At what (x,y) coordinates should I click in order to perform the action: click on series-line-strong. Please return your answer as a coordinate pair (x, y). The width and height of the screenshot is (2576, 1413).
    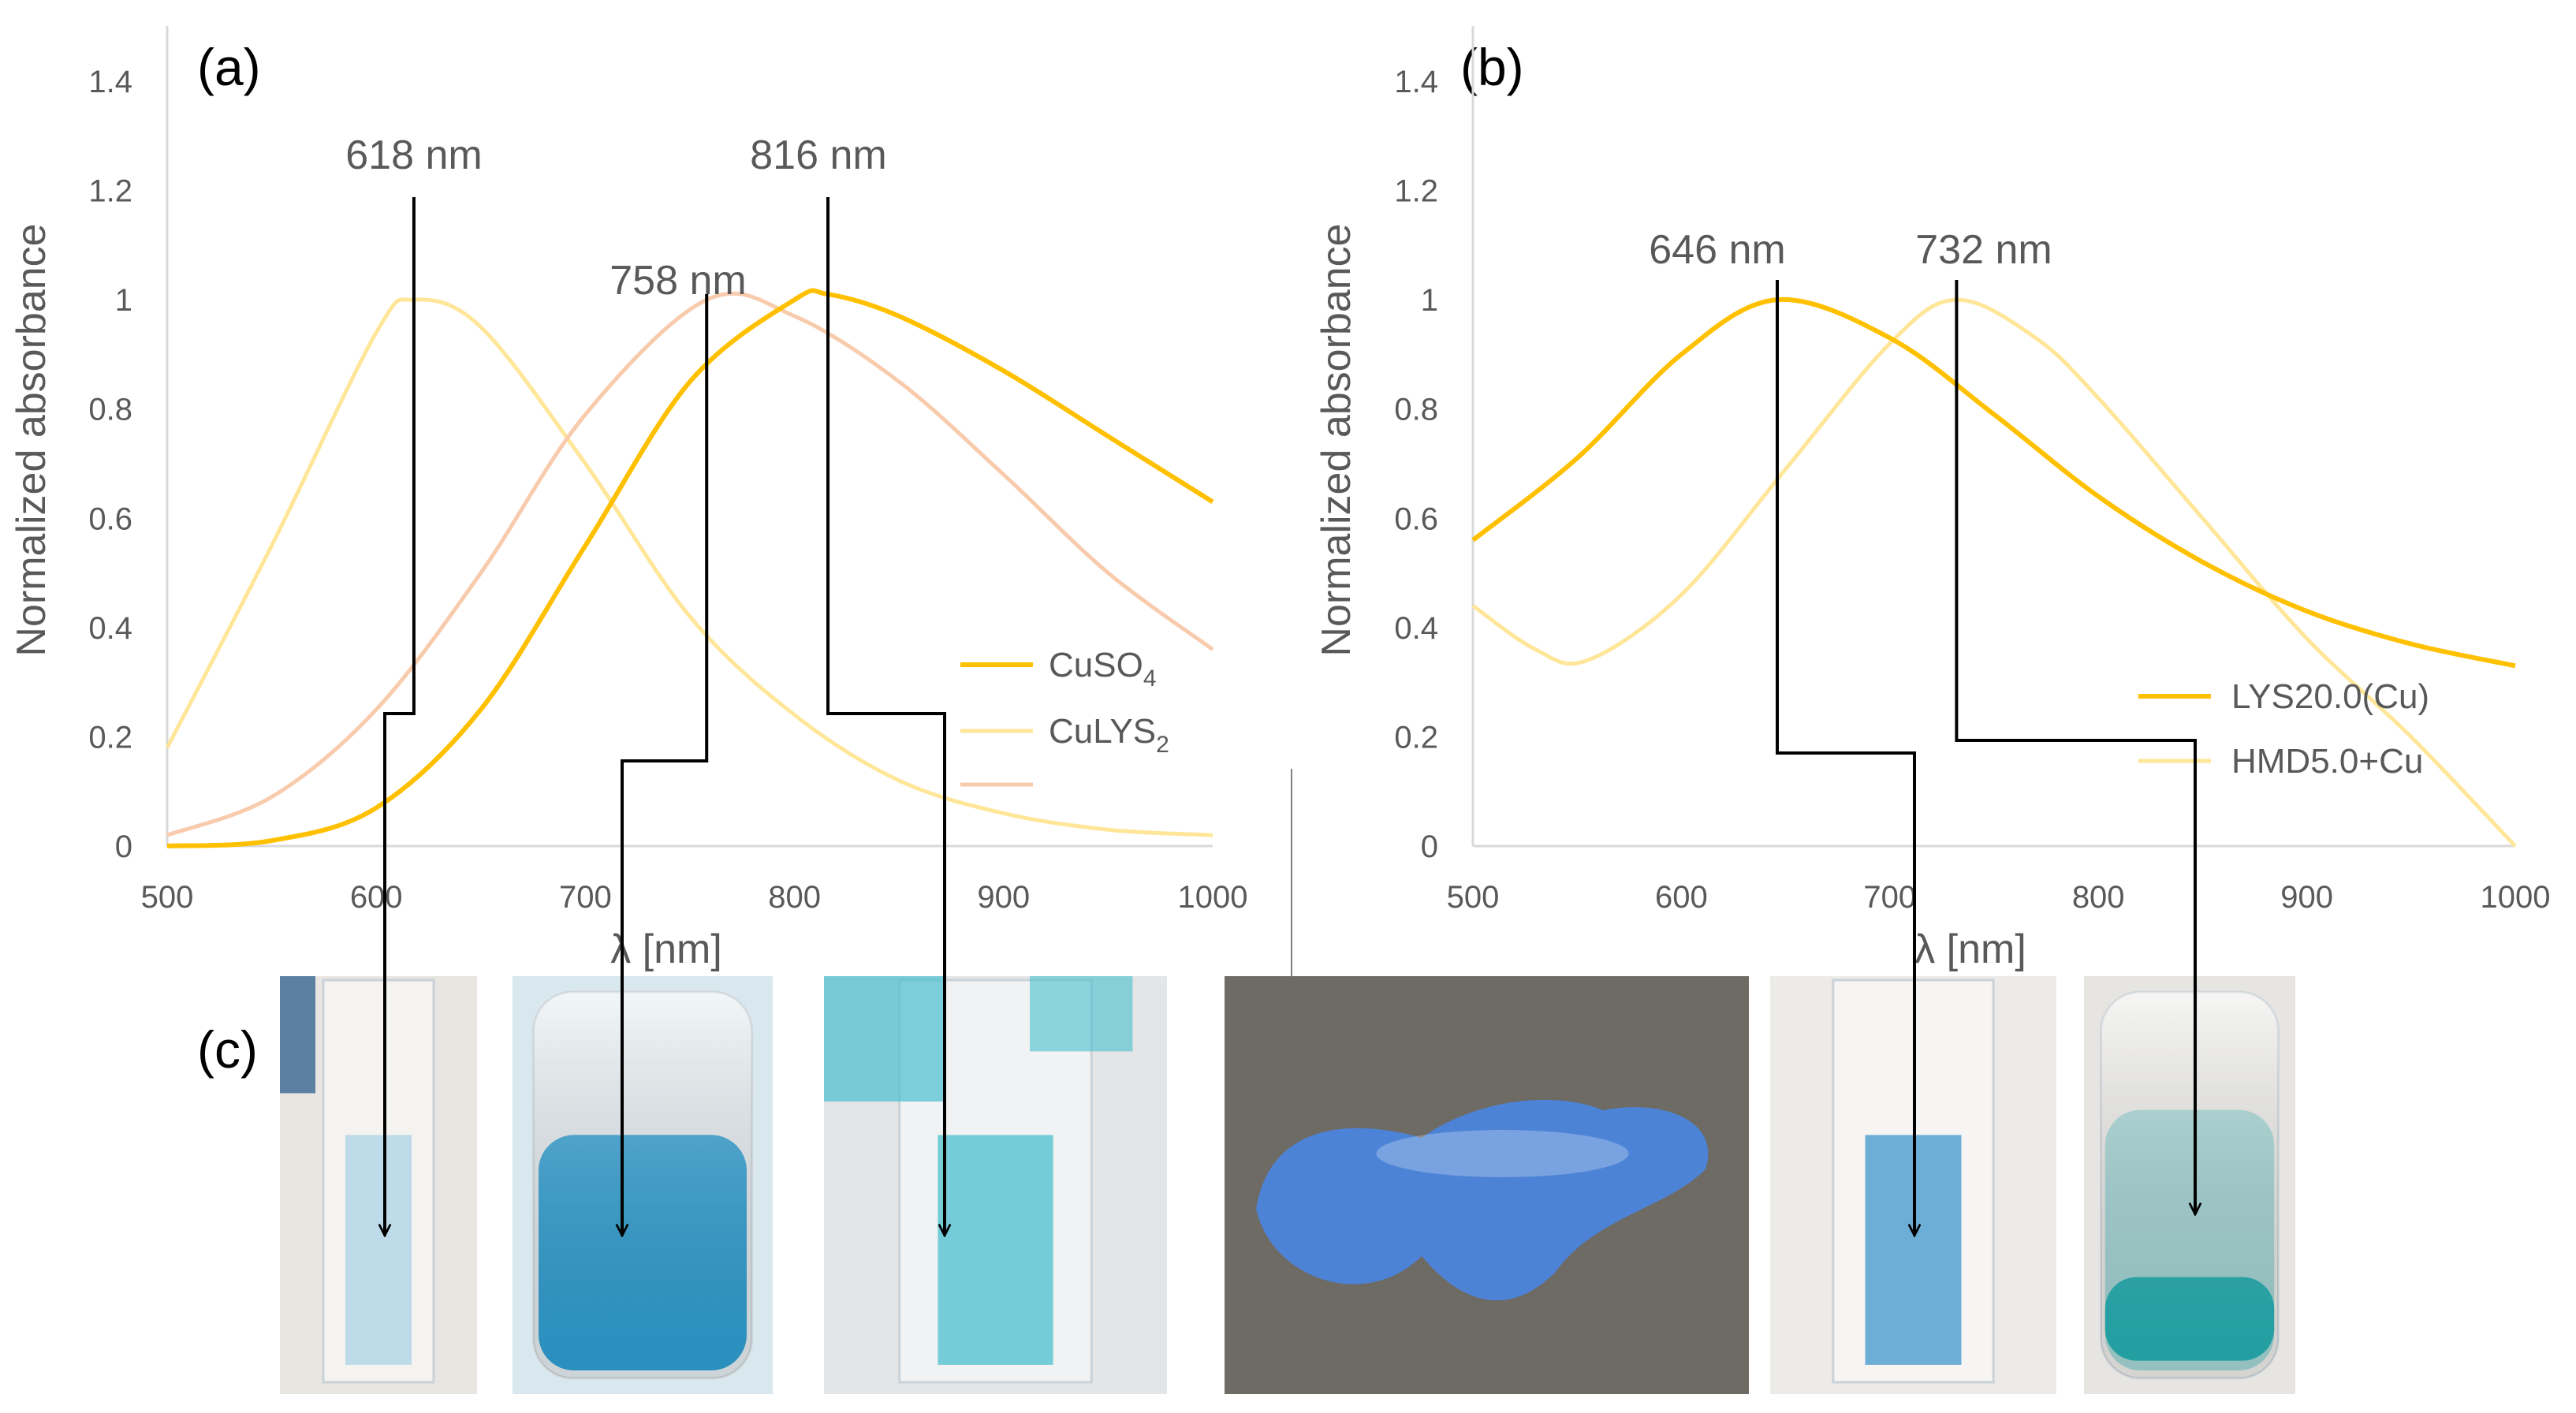
    Looking at the image, I should click on (1993, 483).